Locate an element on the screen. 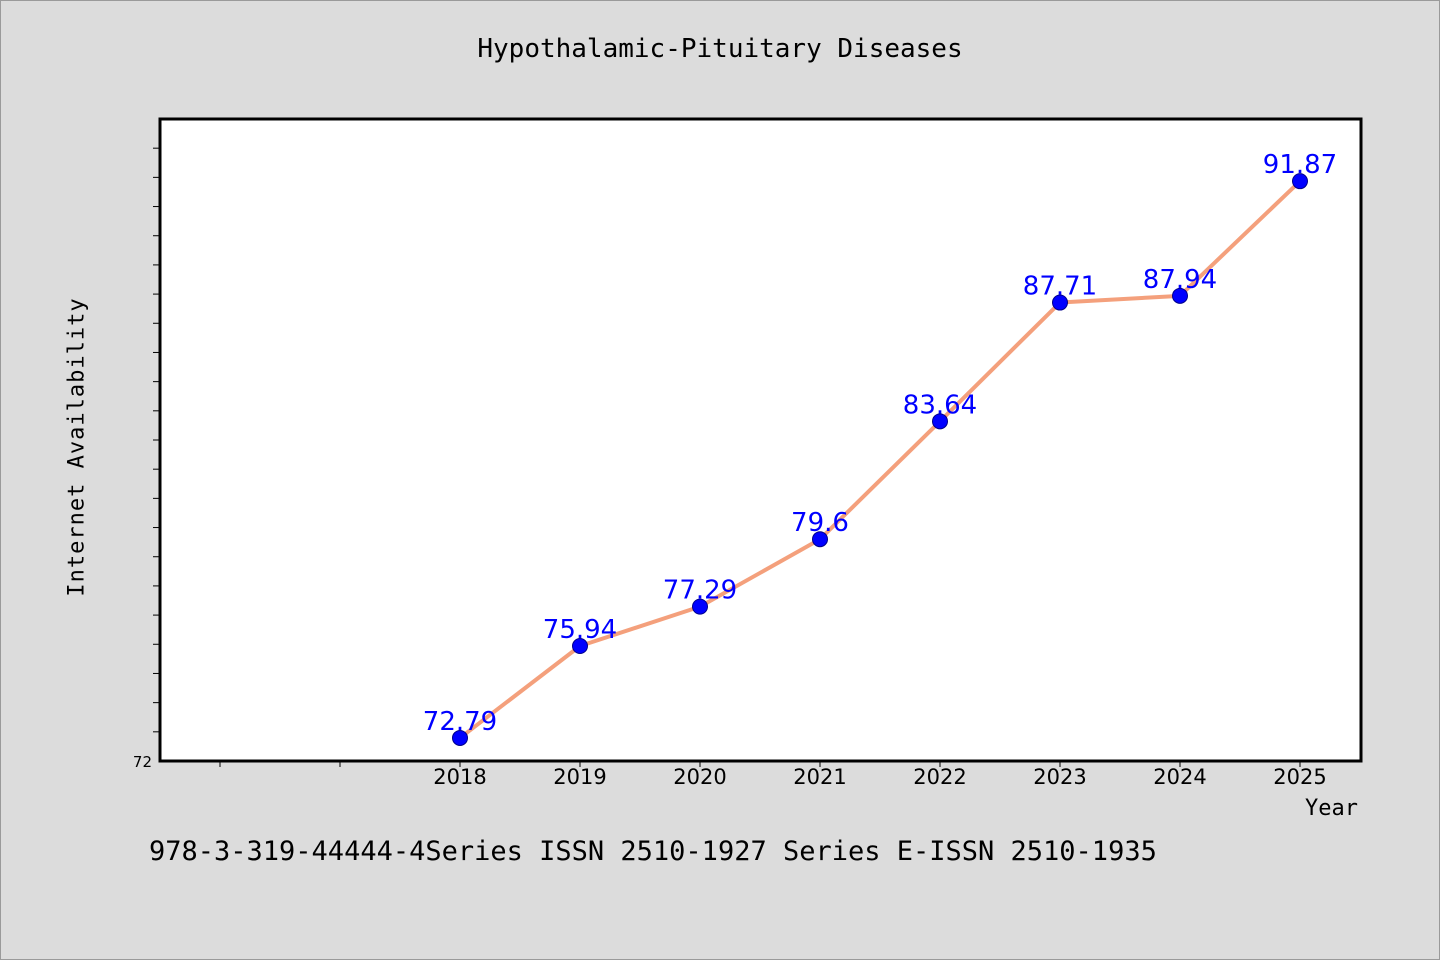 This screenshot has width=1440, height=960. data-label: 79.6 is located at coordinates (820, 523).